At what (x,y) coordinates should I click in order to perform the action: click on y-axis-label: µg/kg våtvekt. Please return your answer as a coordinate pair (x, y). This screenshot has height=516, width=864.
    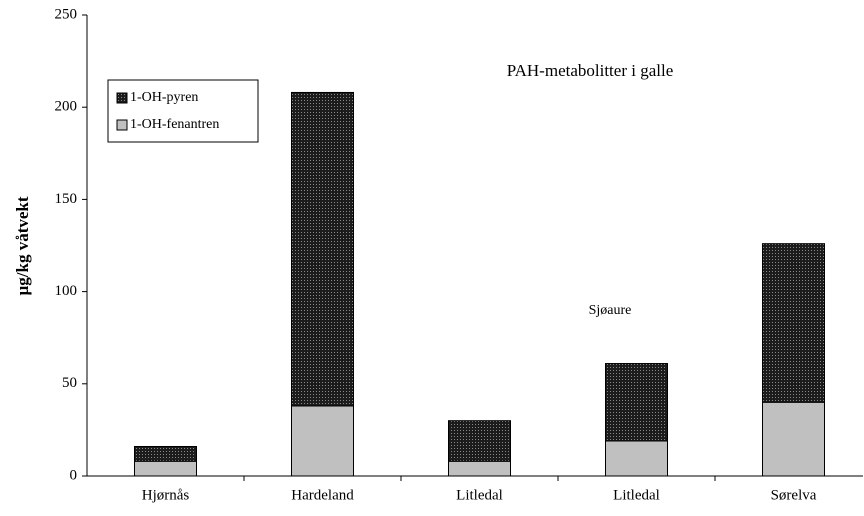
    Looking at the image, I should click on (22, 245).